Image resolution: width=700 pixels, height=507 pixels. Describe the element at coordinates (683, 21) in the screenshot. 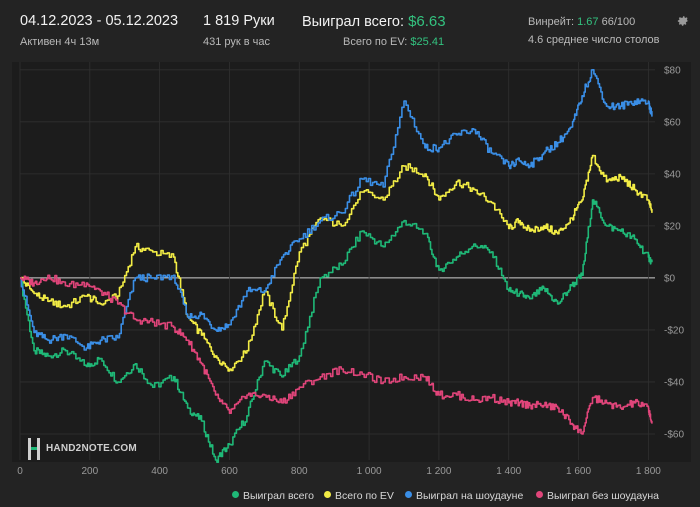

I see `gear-icon` at that location.